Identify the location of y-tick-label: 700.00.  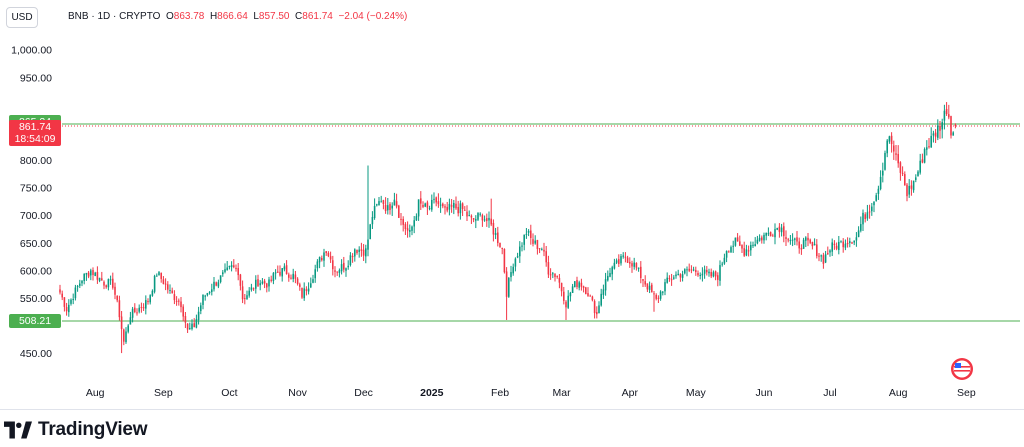
(36, 216).